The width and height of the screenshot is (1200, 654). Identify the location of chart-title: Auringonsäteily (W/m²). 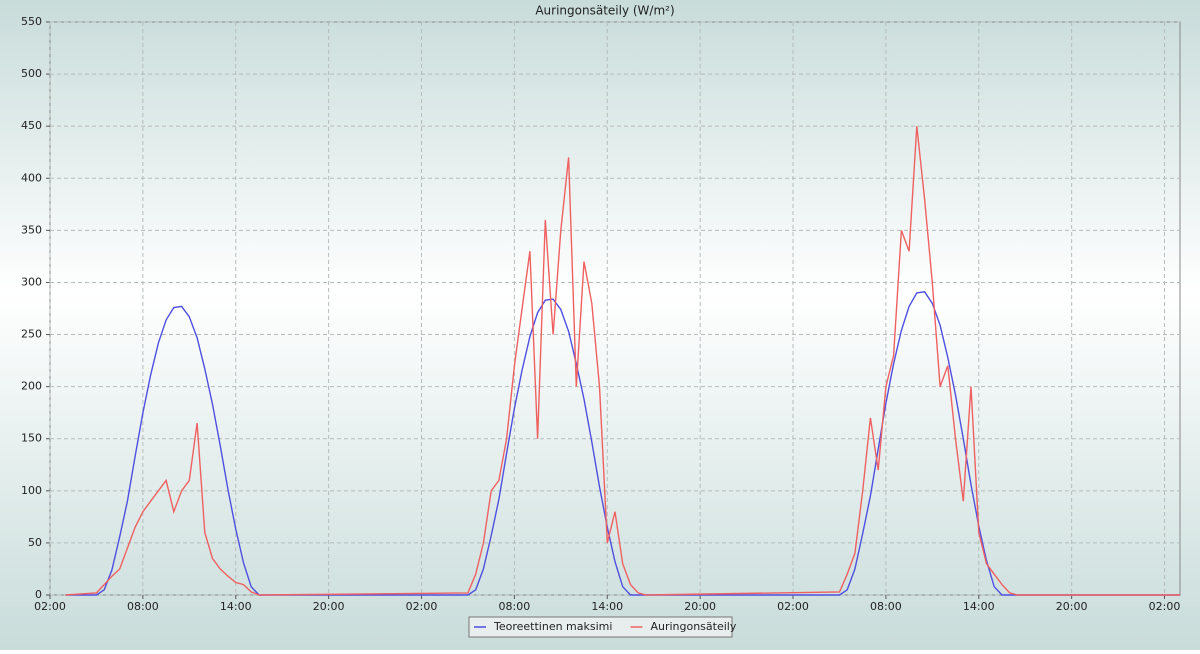
(604, 11).